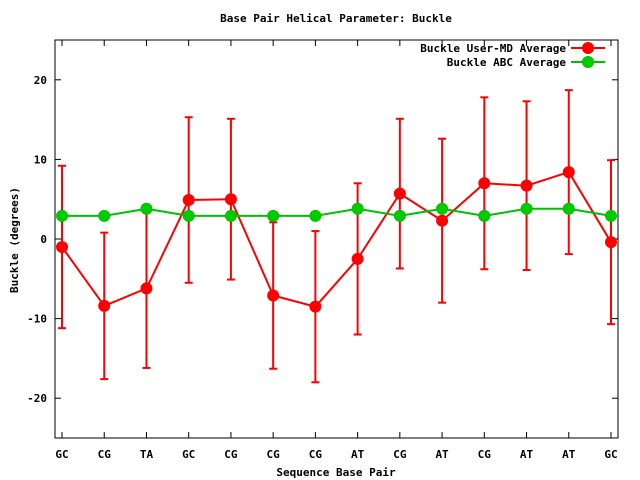  Describe the element at coordinates (37, 319) in the screenshot. I see `y-tick-label: -10` at that location.